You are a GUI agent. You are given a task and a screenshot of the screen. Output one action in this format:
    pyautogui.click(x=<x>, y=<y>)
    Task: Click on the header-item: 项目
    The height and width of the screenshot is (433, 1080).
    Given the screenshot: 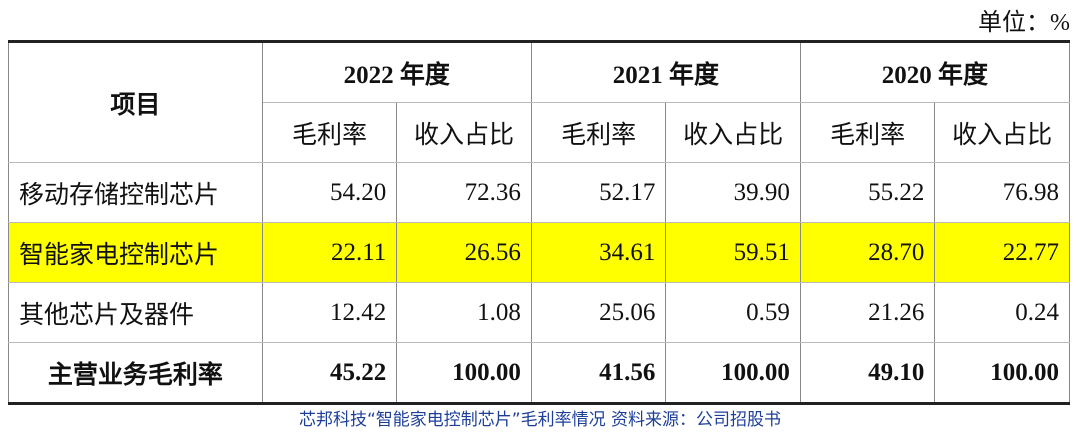 What is the action you would take?
    pyautogui.click(x=135, y=102)
    